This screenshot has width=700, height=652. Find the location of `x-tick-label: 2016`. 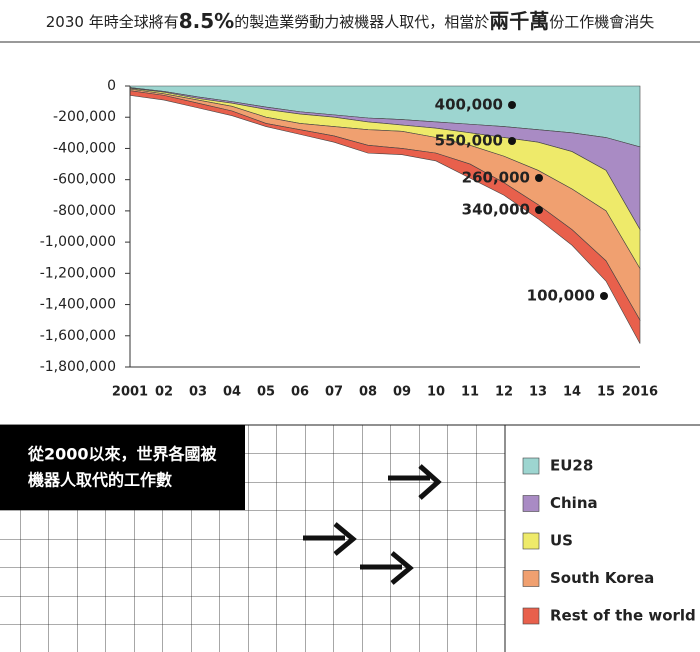

x-tick-label: 2016 is located at coordinates (640, 392).